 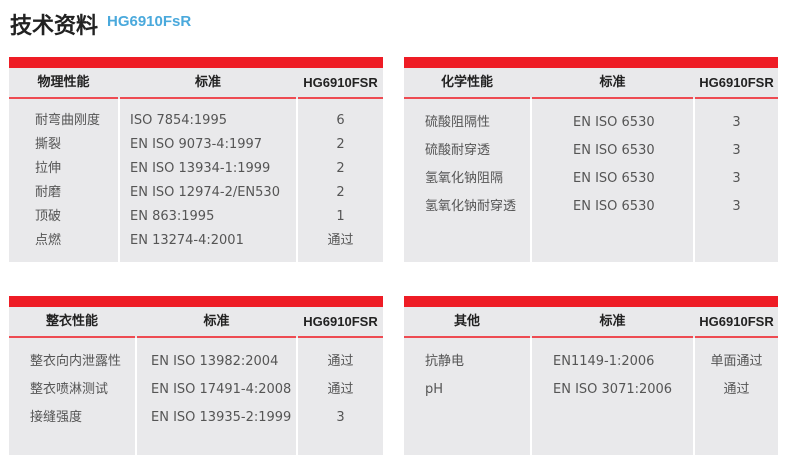 I want to click on standard-cell: EN1149-1:2006, so click(x=604, y=361).